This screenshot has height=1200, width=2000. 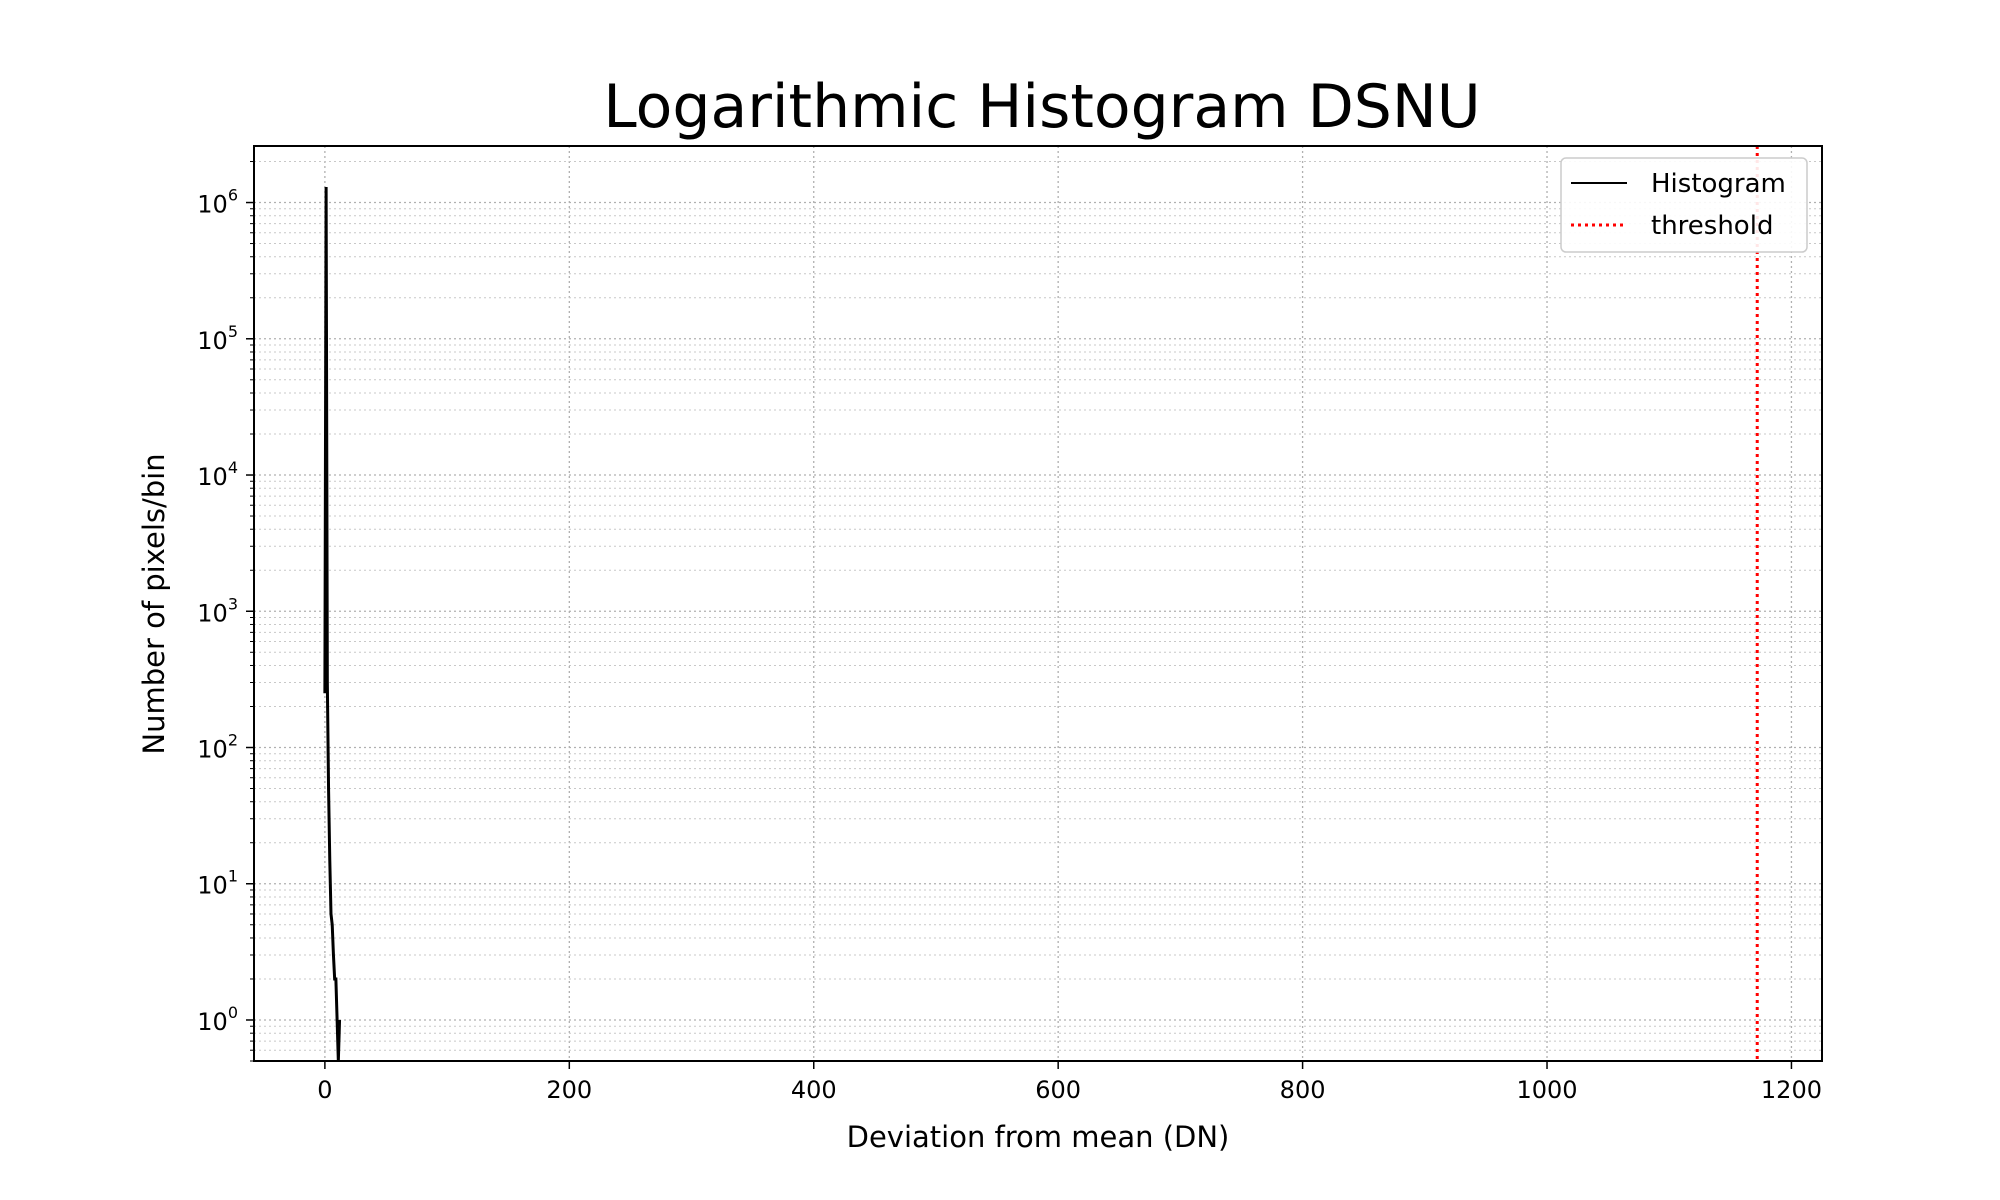 I want to click on x-tick-label: 1200, so click(x=1791, y=1090).